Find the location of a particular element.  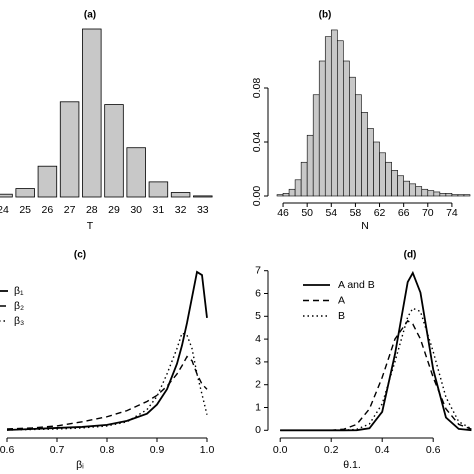

y-tick-label: 2 is located at coordinates (258, 384).